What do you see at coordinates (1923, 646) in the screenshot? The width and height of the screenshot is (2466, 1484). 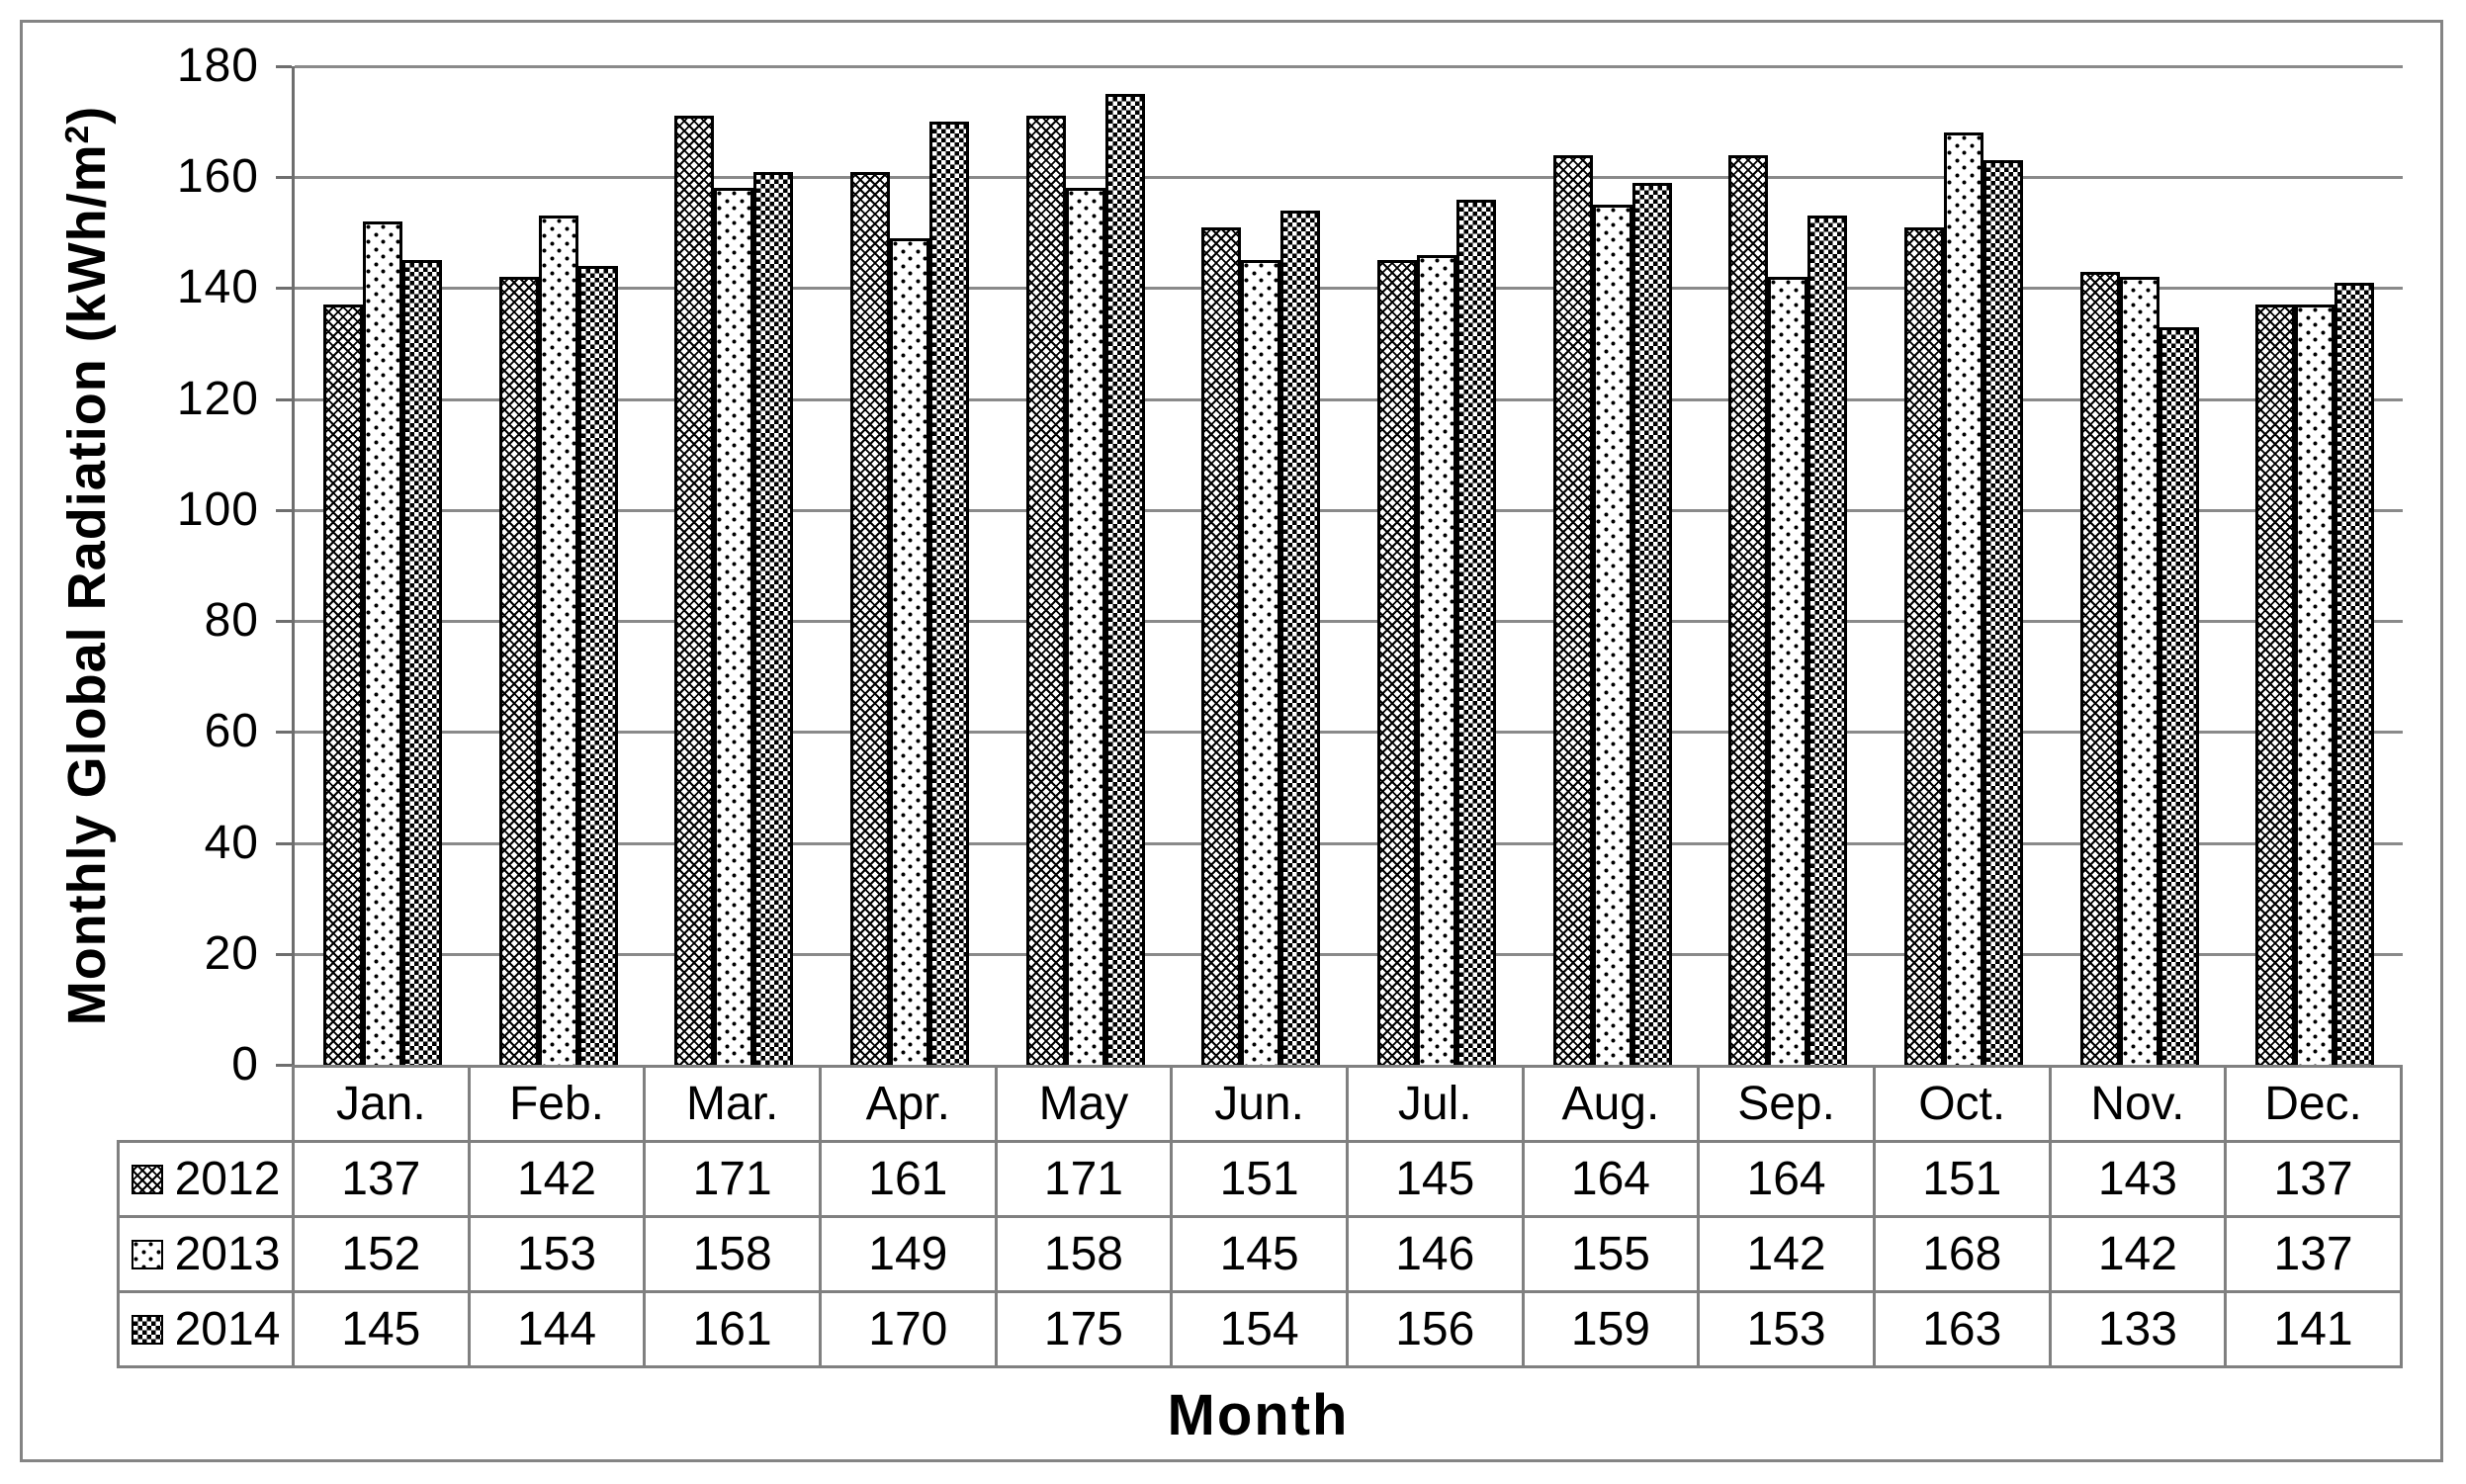 I see `bar-2012-oct` at bounding box center [1923, 646].